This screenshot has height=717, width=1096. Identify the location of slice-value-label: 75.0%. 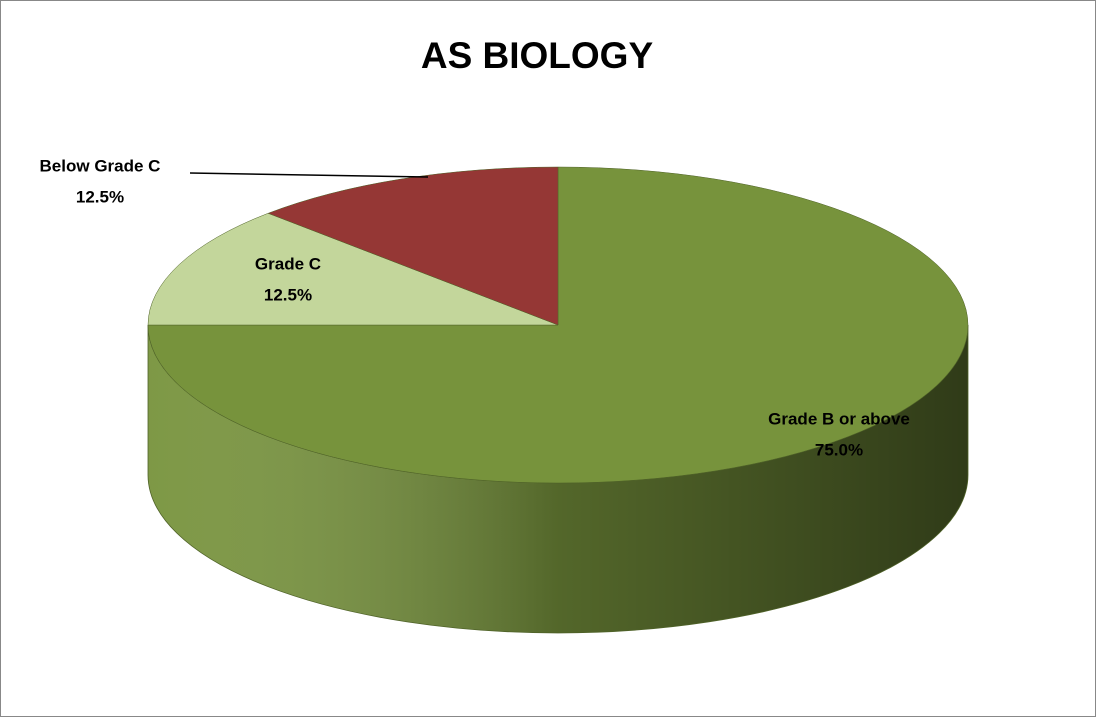
(839, 449).